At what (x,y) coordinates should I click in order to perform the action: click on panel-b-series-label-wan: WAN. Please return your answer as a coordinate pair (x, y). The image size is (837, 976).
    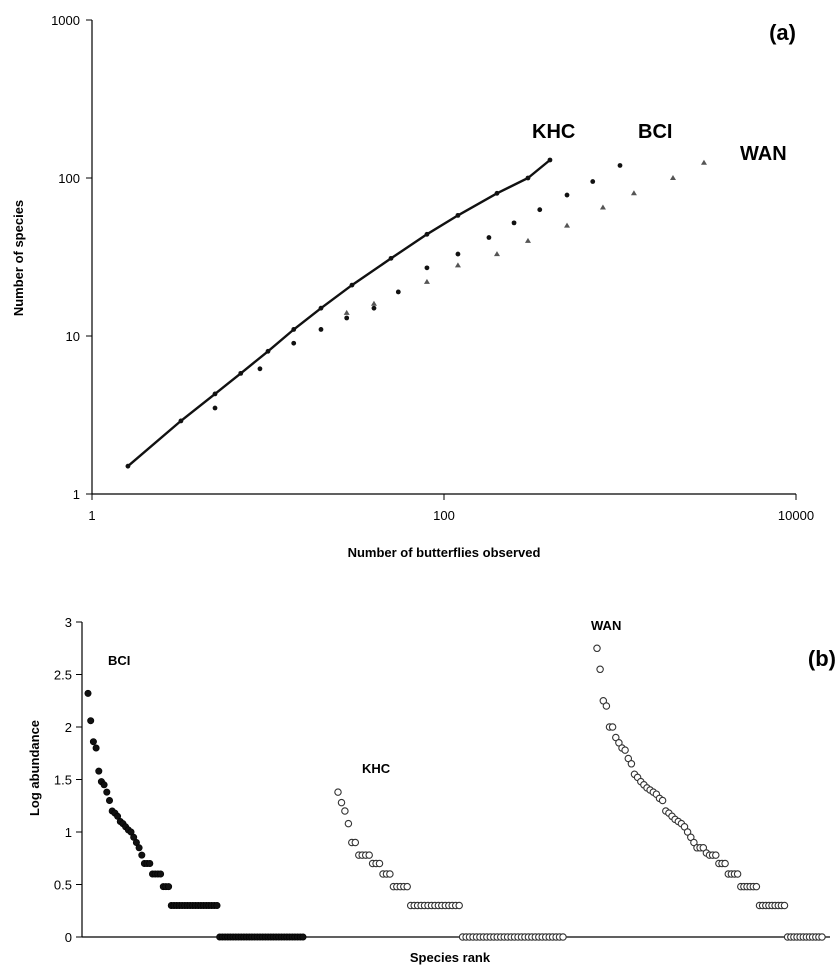
    Looking at the image, I should click on (606, 625).